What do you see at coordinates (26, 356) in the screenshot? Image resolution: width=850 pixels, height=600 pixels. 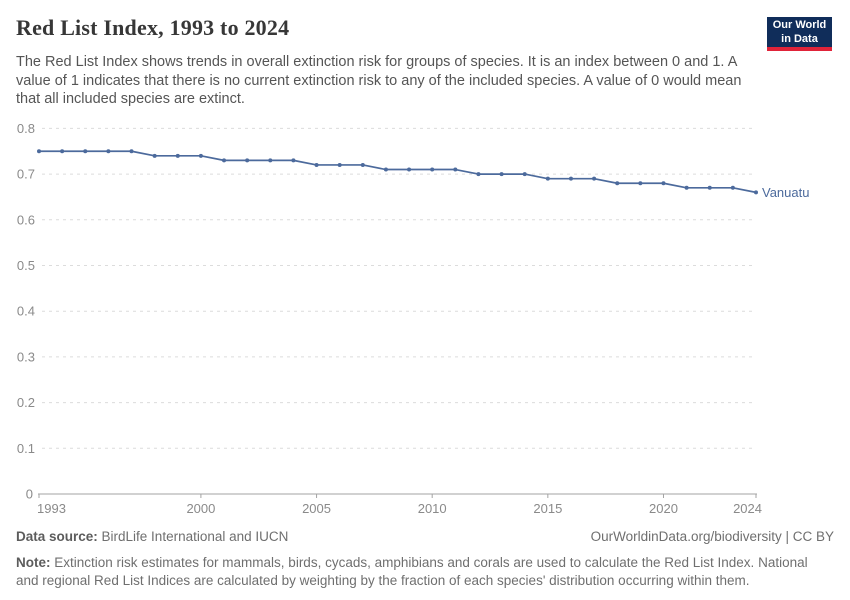 I see `y-axis-label: 0.3` at bounding box center [26, 356].